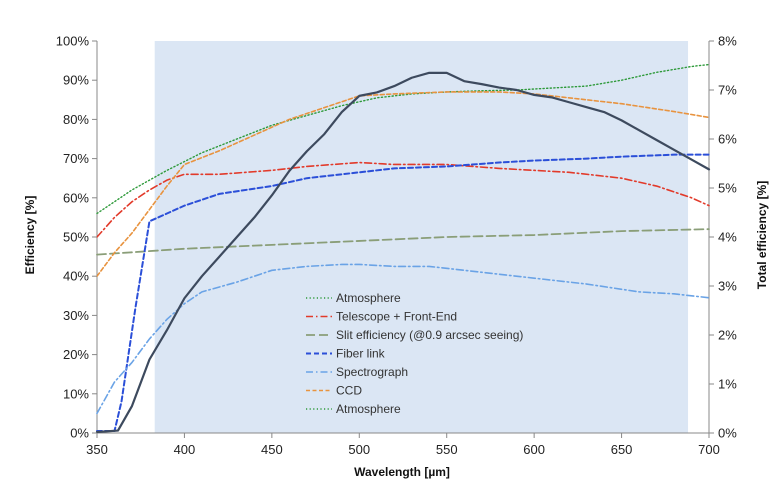  I want to click on y-tick-label: 60%, so click(76, 197).